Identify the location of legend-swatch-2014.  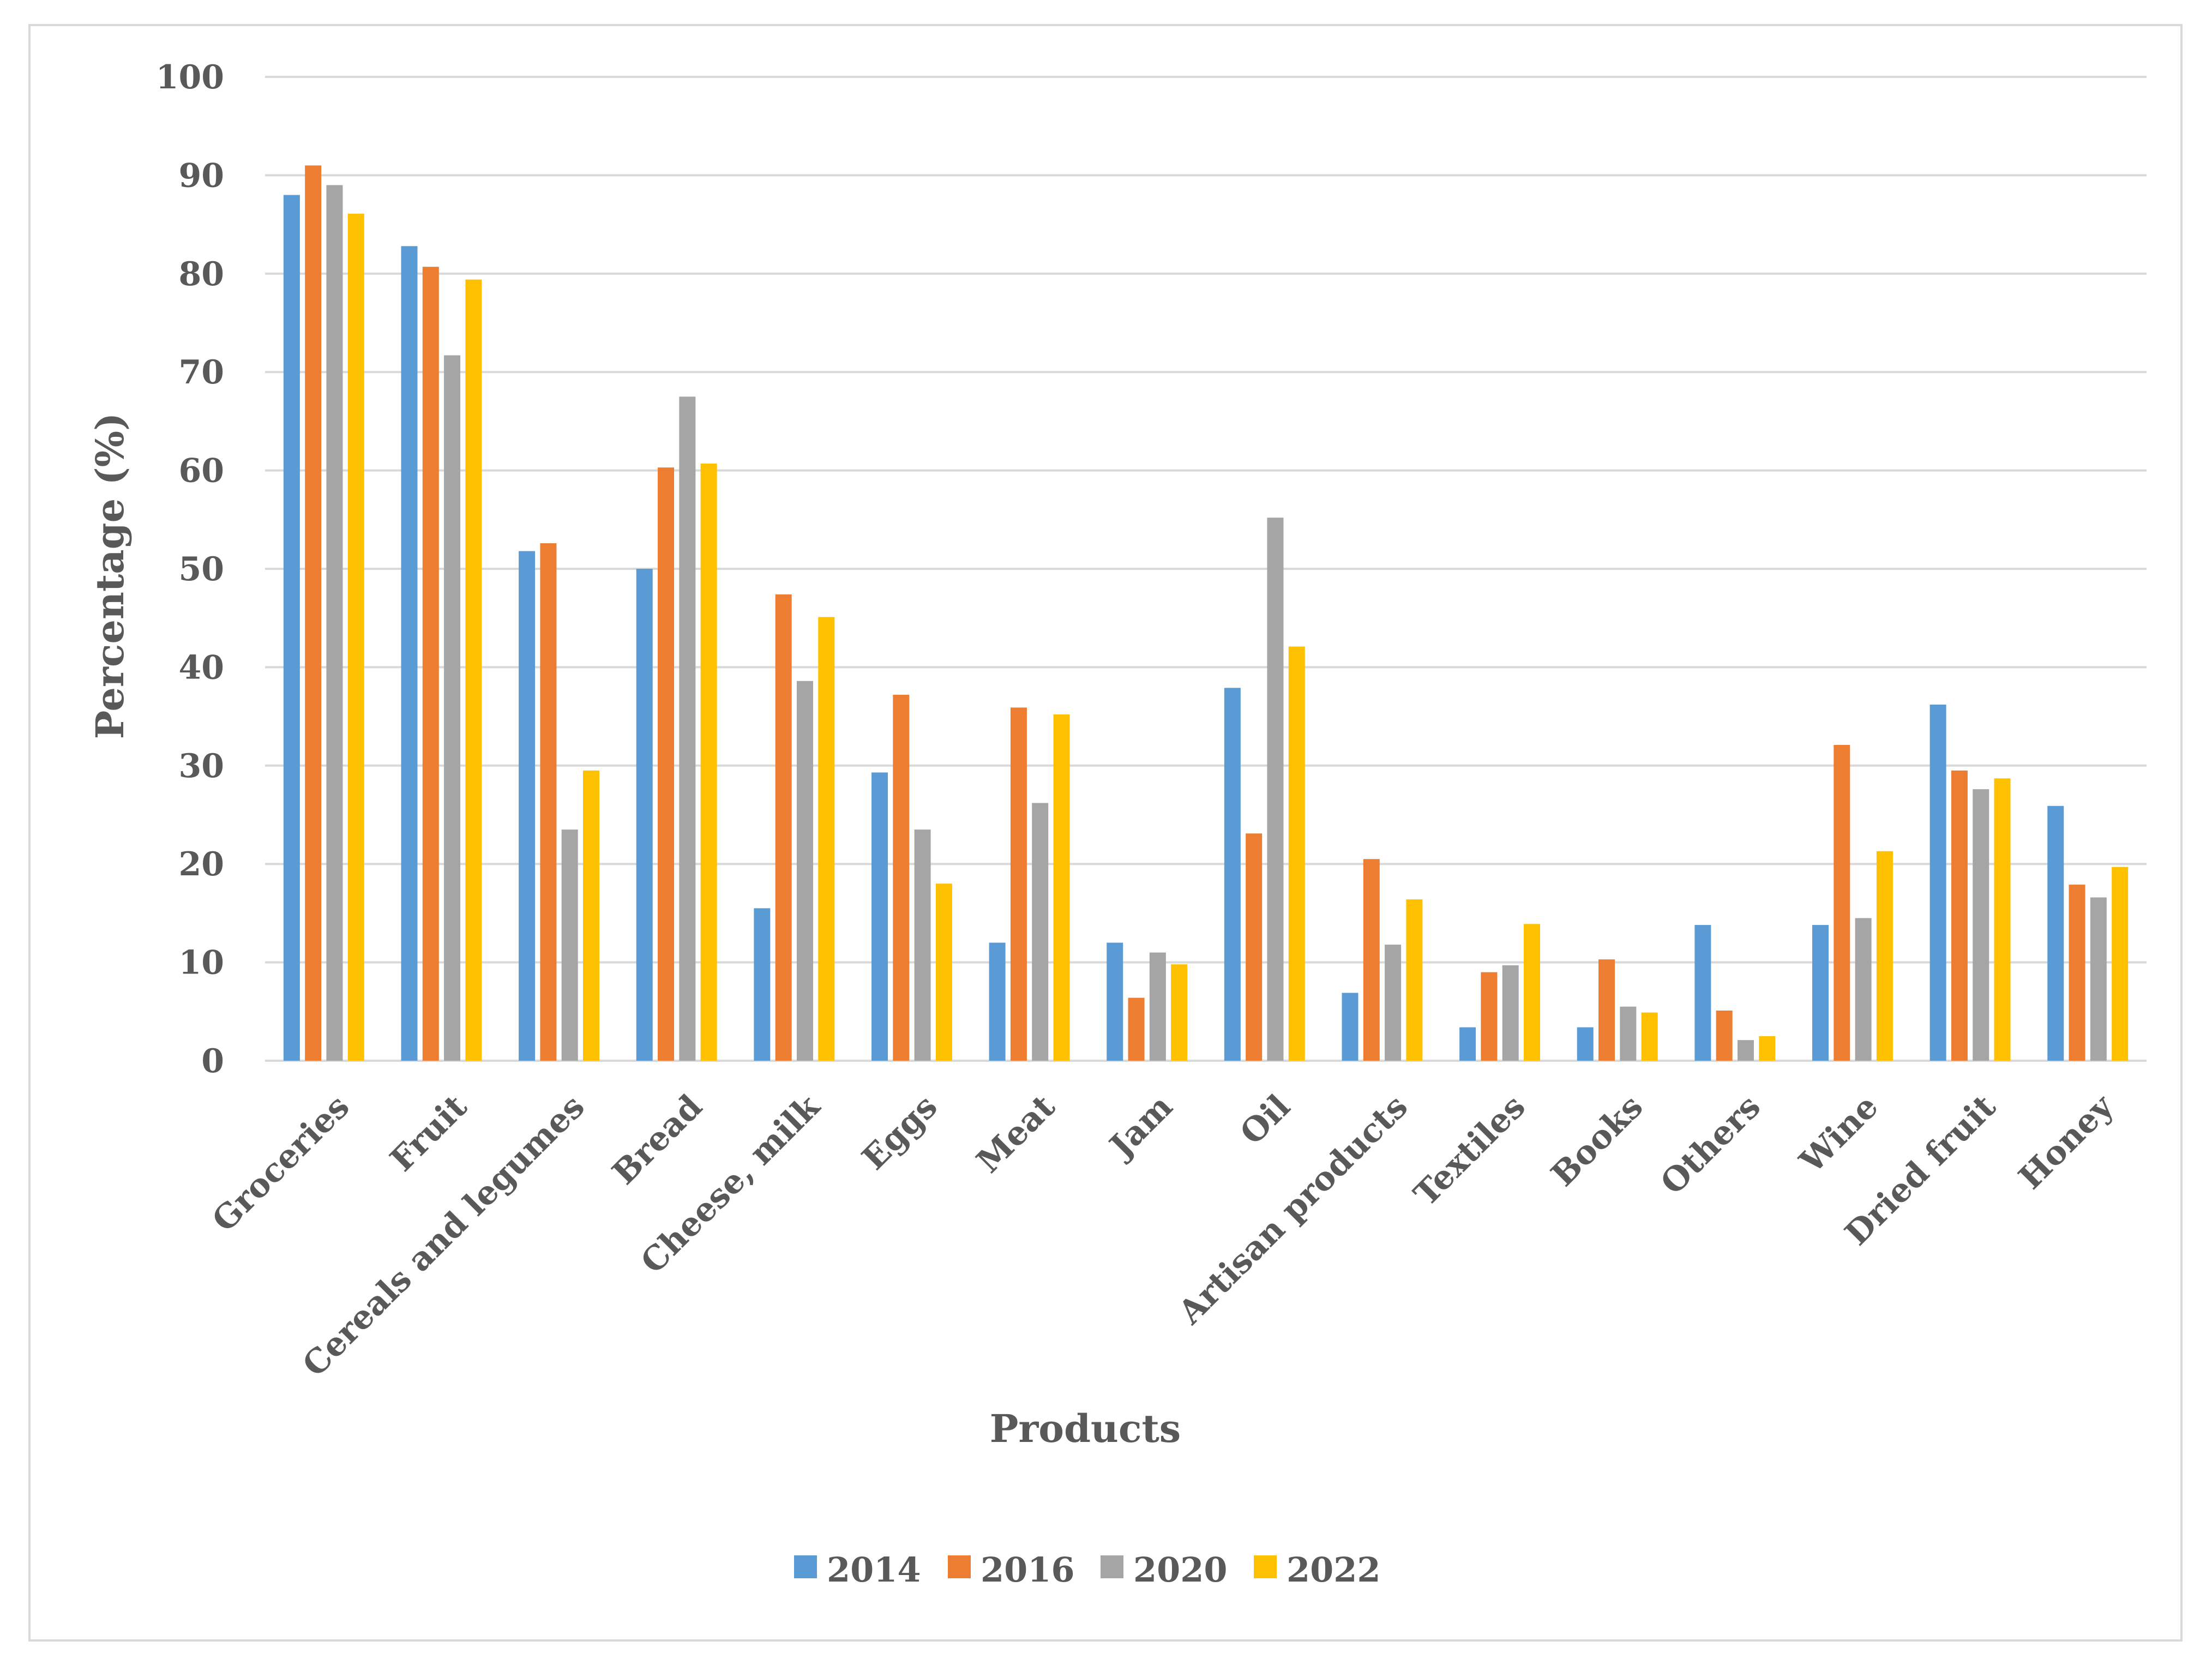
(805, 1566).